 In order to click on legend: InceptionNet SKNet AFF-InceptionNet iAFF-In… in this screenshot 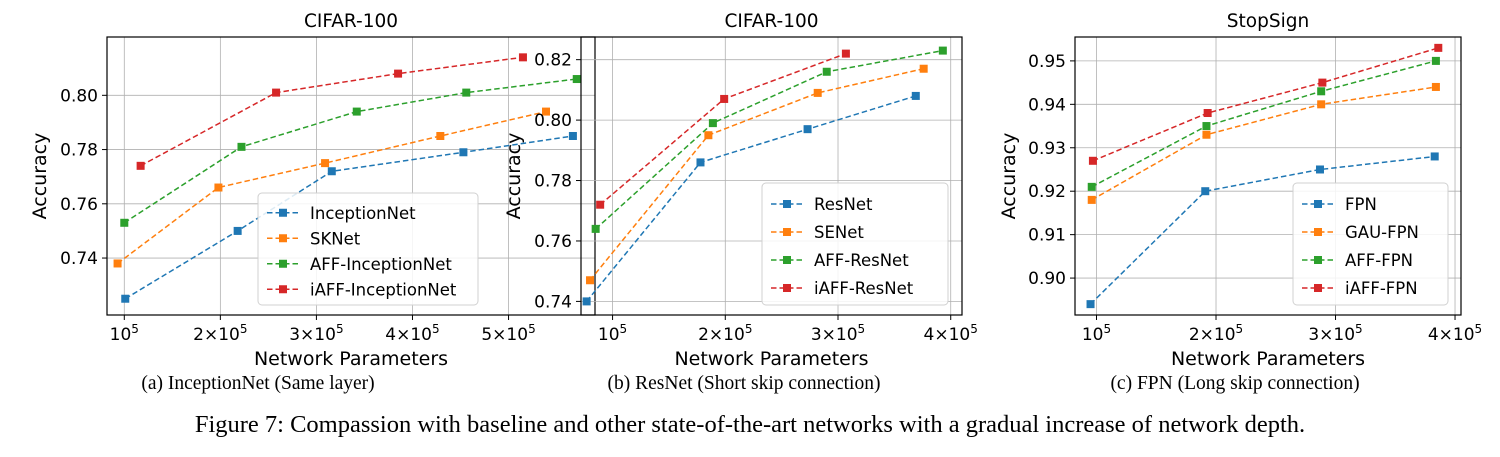, I will do `click(368, 249)`.